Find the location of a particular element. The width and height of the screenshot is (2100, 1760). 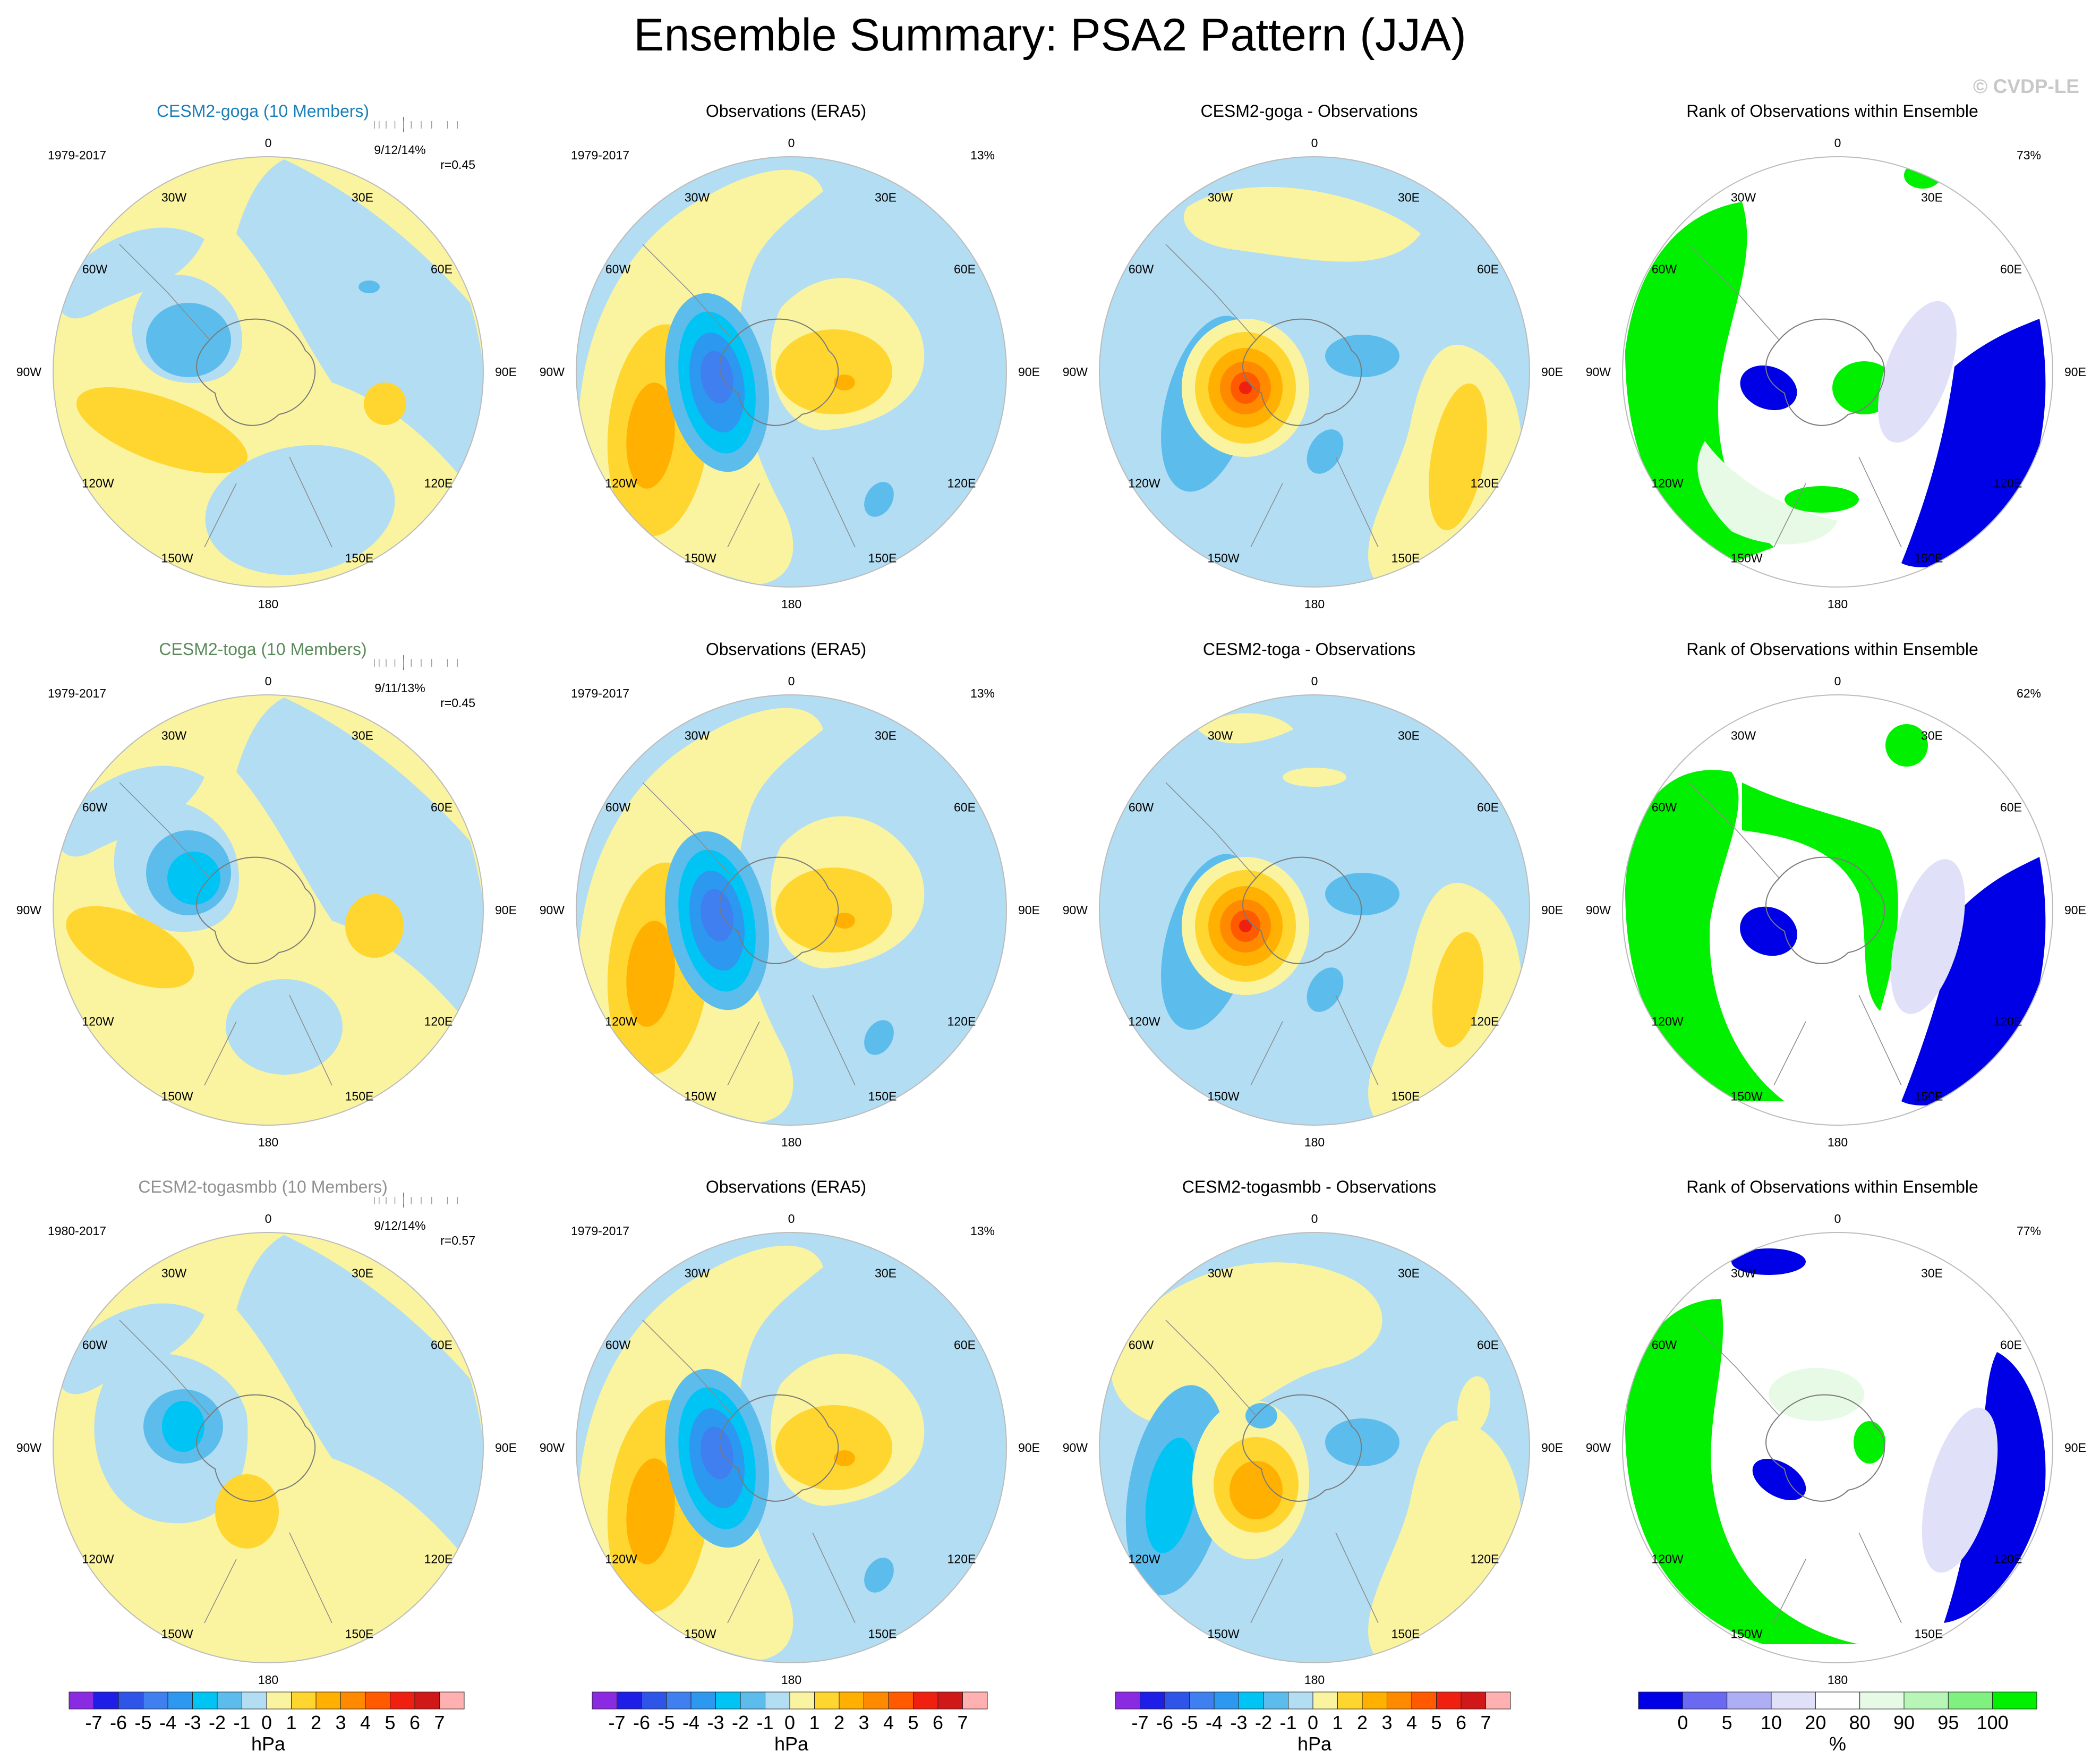

panel-title: CESM2-toga (10 Members) is located at coordinates (262, 649).